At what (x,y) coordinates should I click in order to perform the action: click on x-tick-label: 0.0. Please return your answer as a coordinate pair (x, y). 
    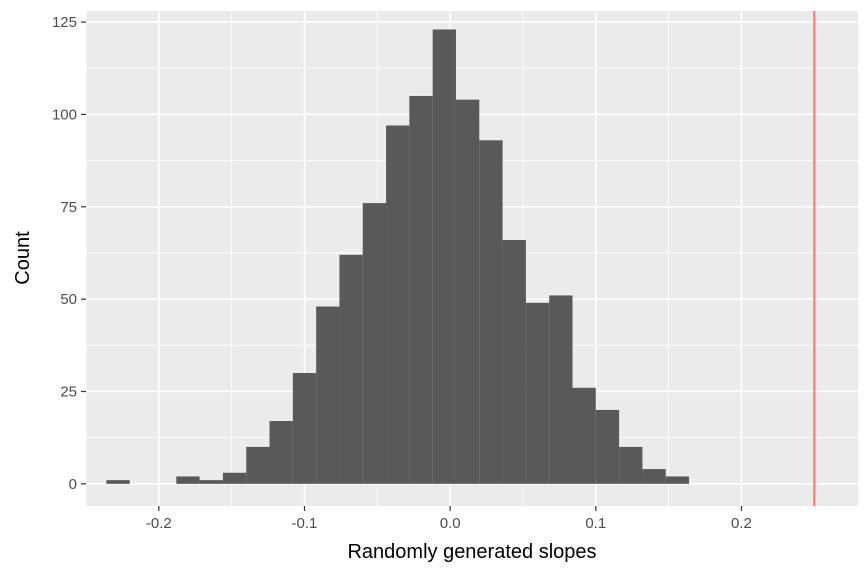
    Looking at the image, I should click on (450, 523).